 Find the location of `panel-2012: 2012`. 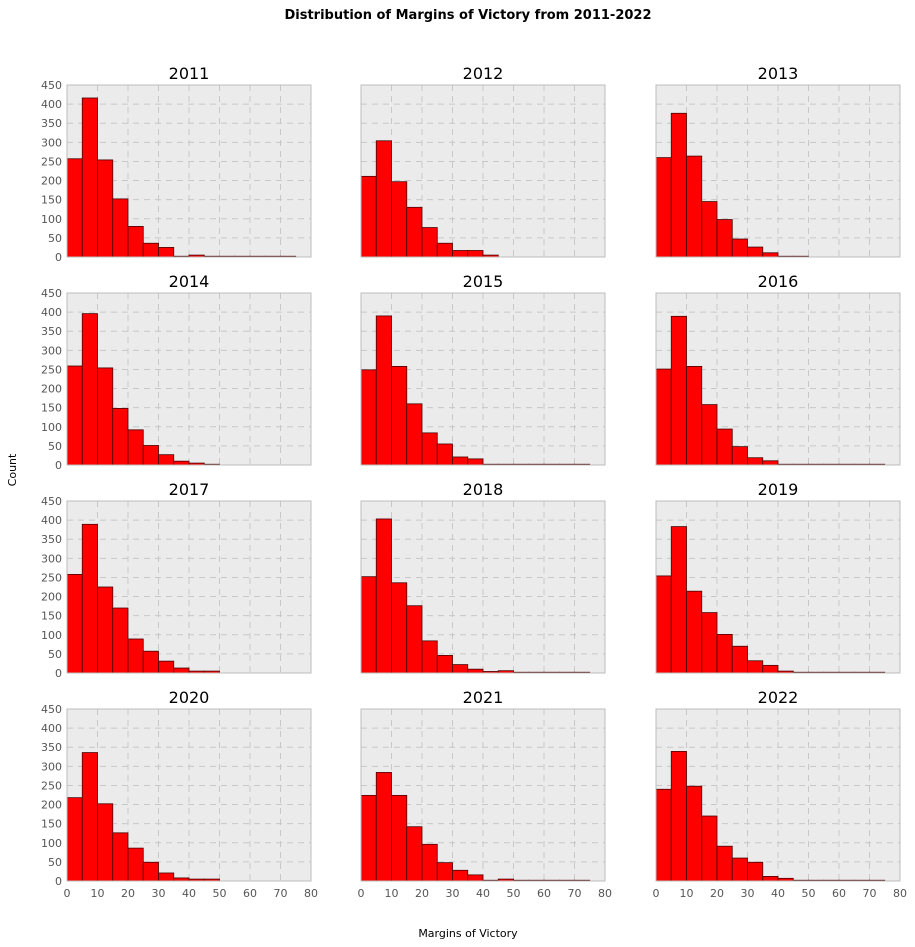

panel-2012: 2012 is located at coordinates (483, 161).